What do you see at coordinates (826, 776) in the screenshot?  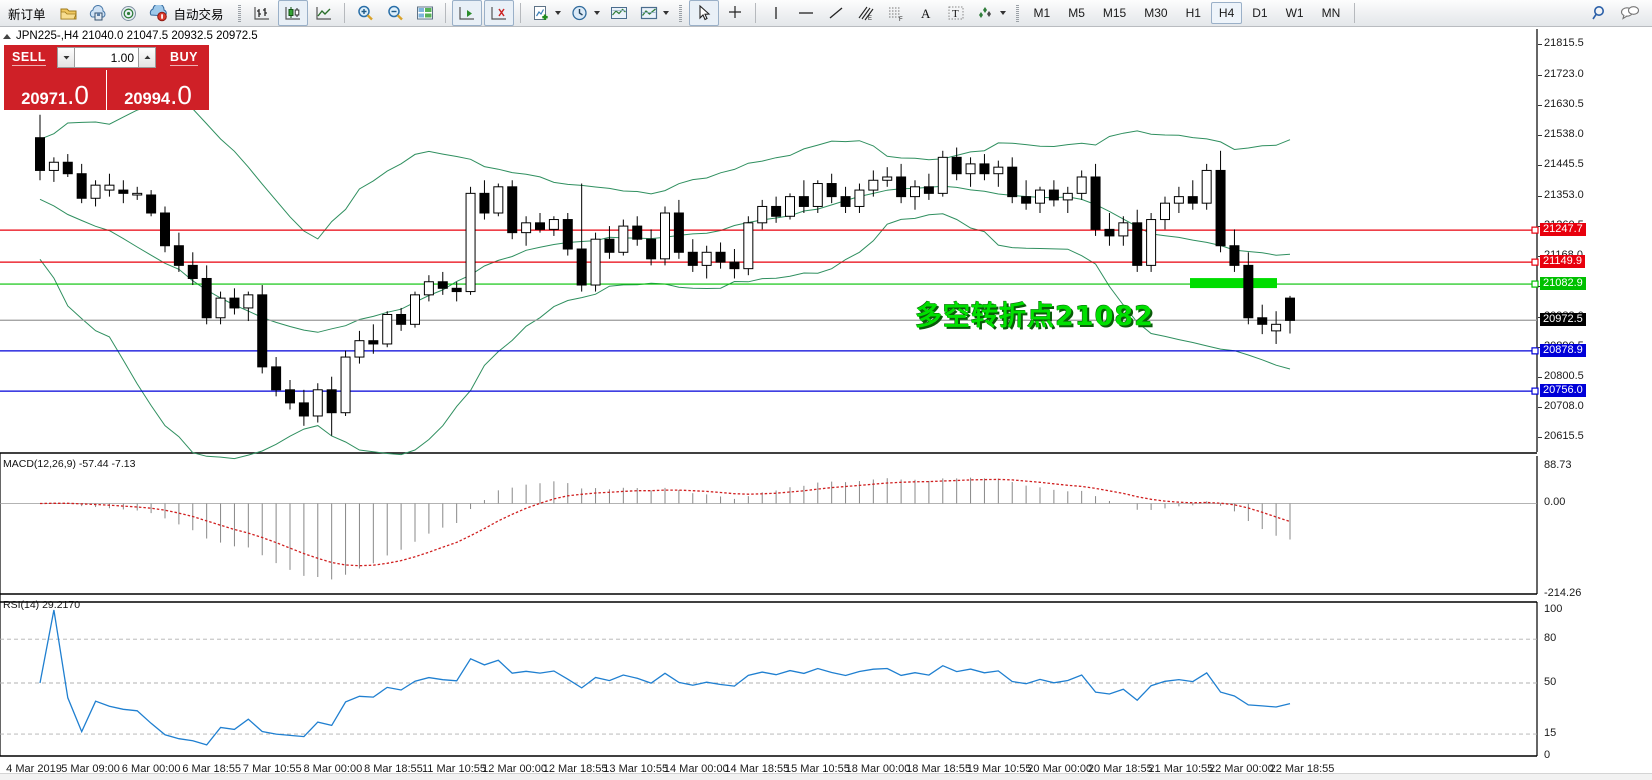 I see `status-bar` at bounding box center [826, 776].